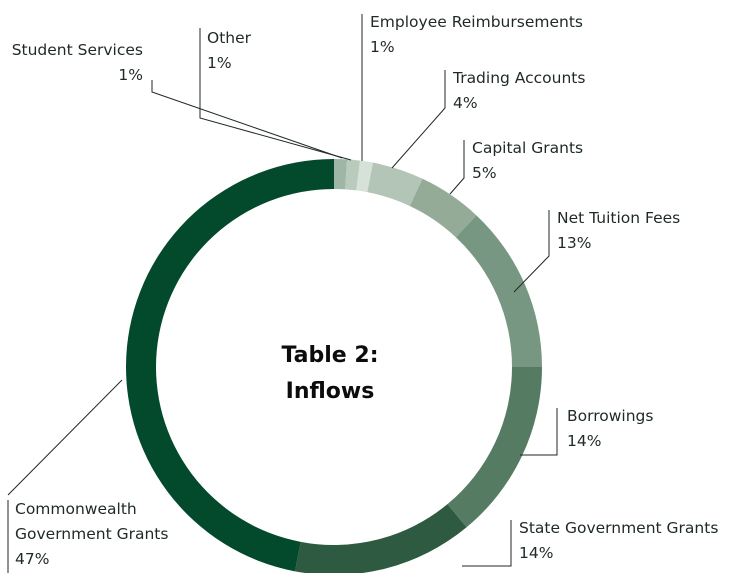 This screenshot has width=733, height=573. Describe the element at coordinates (32, 559) in the screenshot. I see `value-label: 47%` at that location.